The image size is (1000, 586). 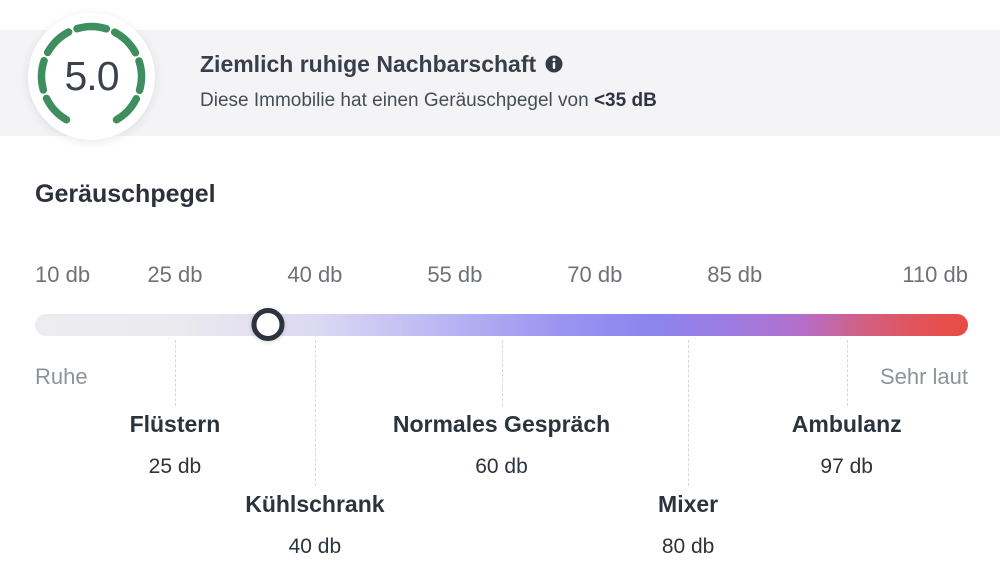 What do you see at coordinates (923, 376) in the screenshot?
I see `end-label-loud: Sehr laut` at bounding box center [923, 376].